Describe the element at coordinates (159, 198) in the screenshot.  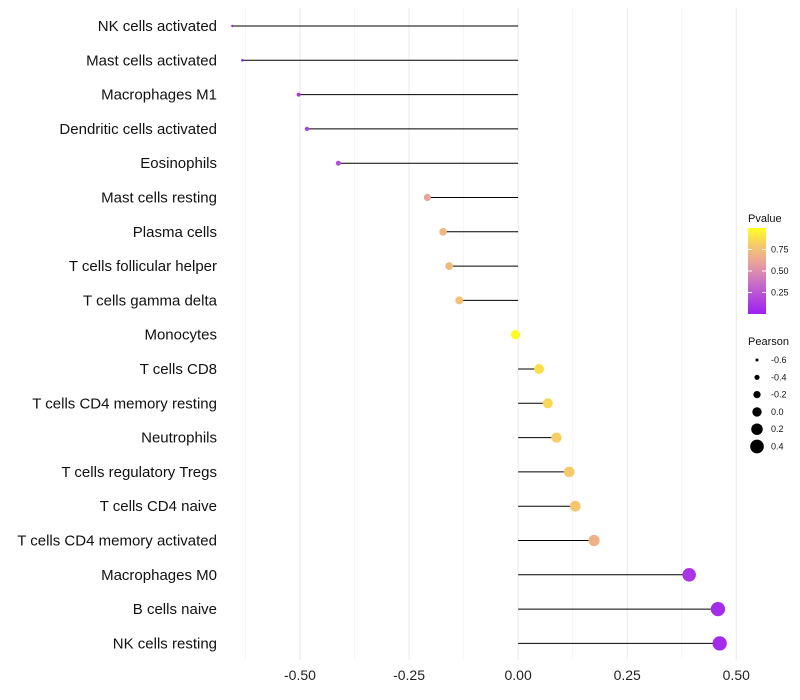
I see `category-label: Mast cells resting` at that location.